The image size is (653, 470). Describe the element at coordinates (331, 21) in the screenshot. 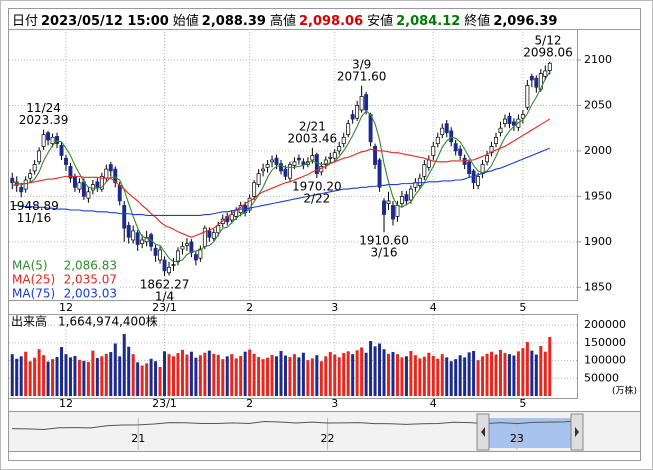

I see `header-value: 2,098.06` at that location.